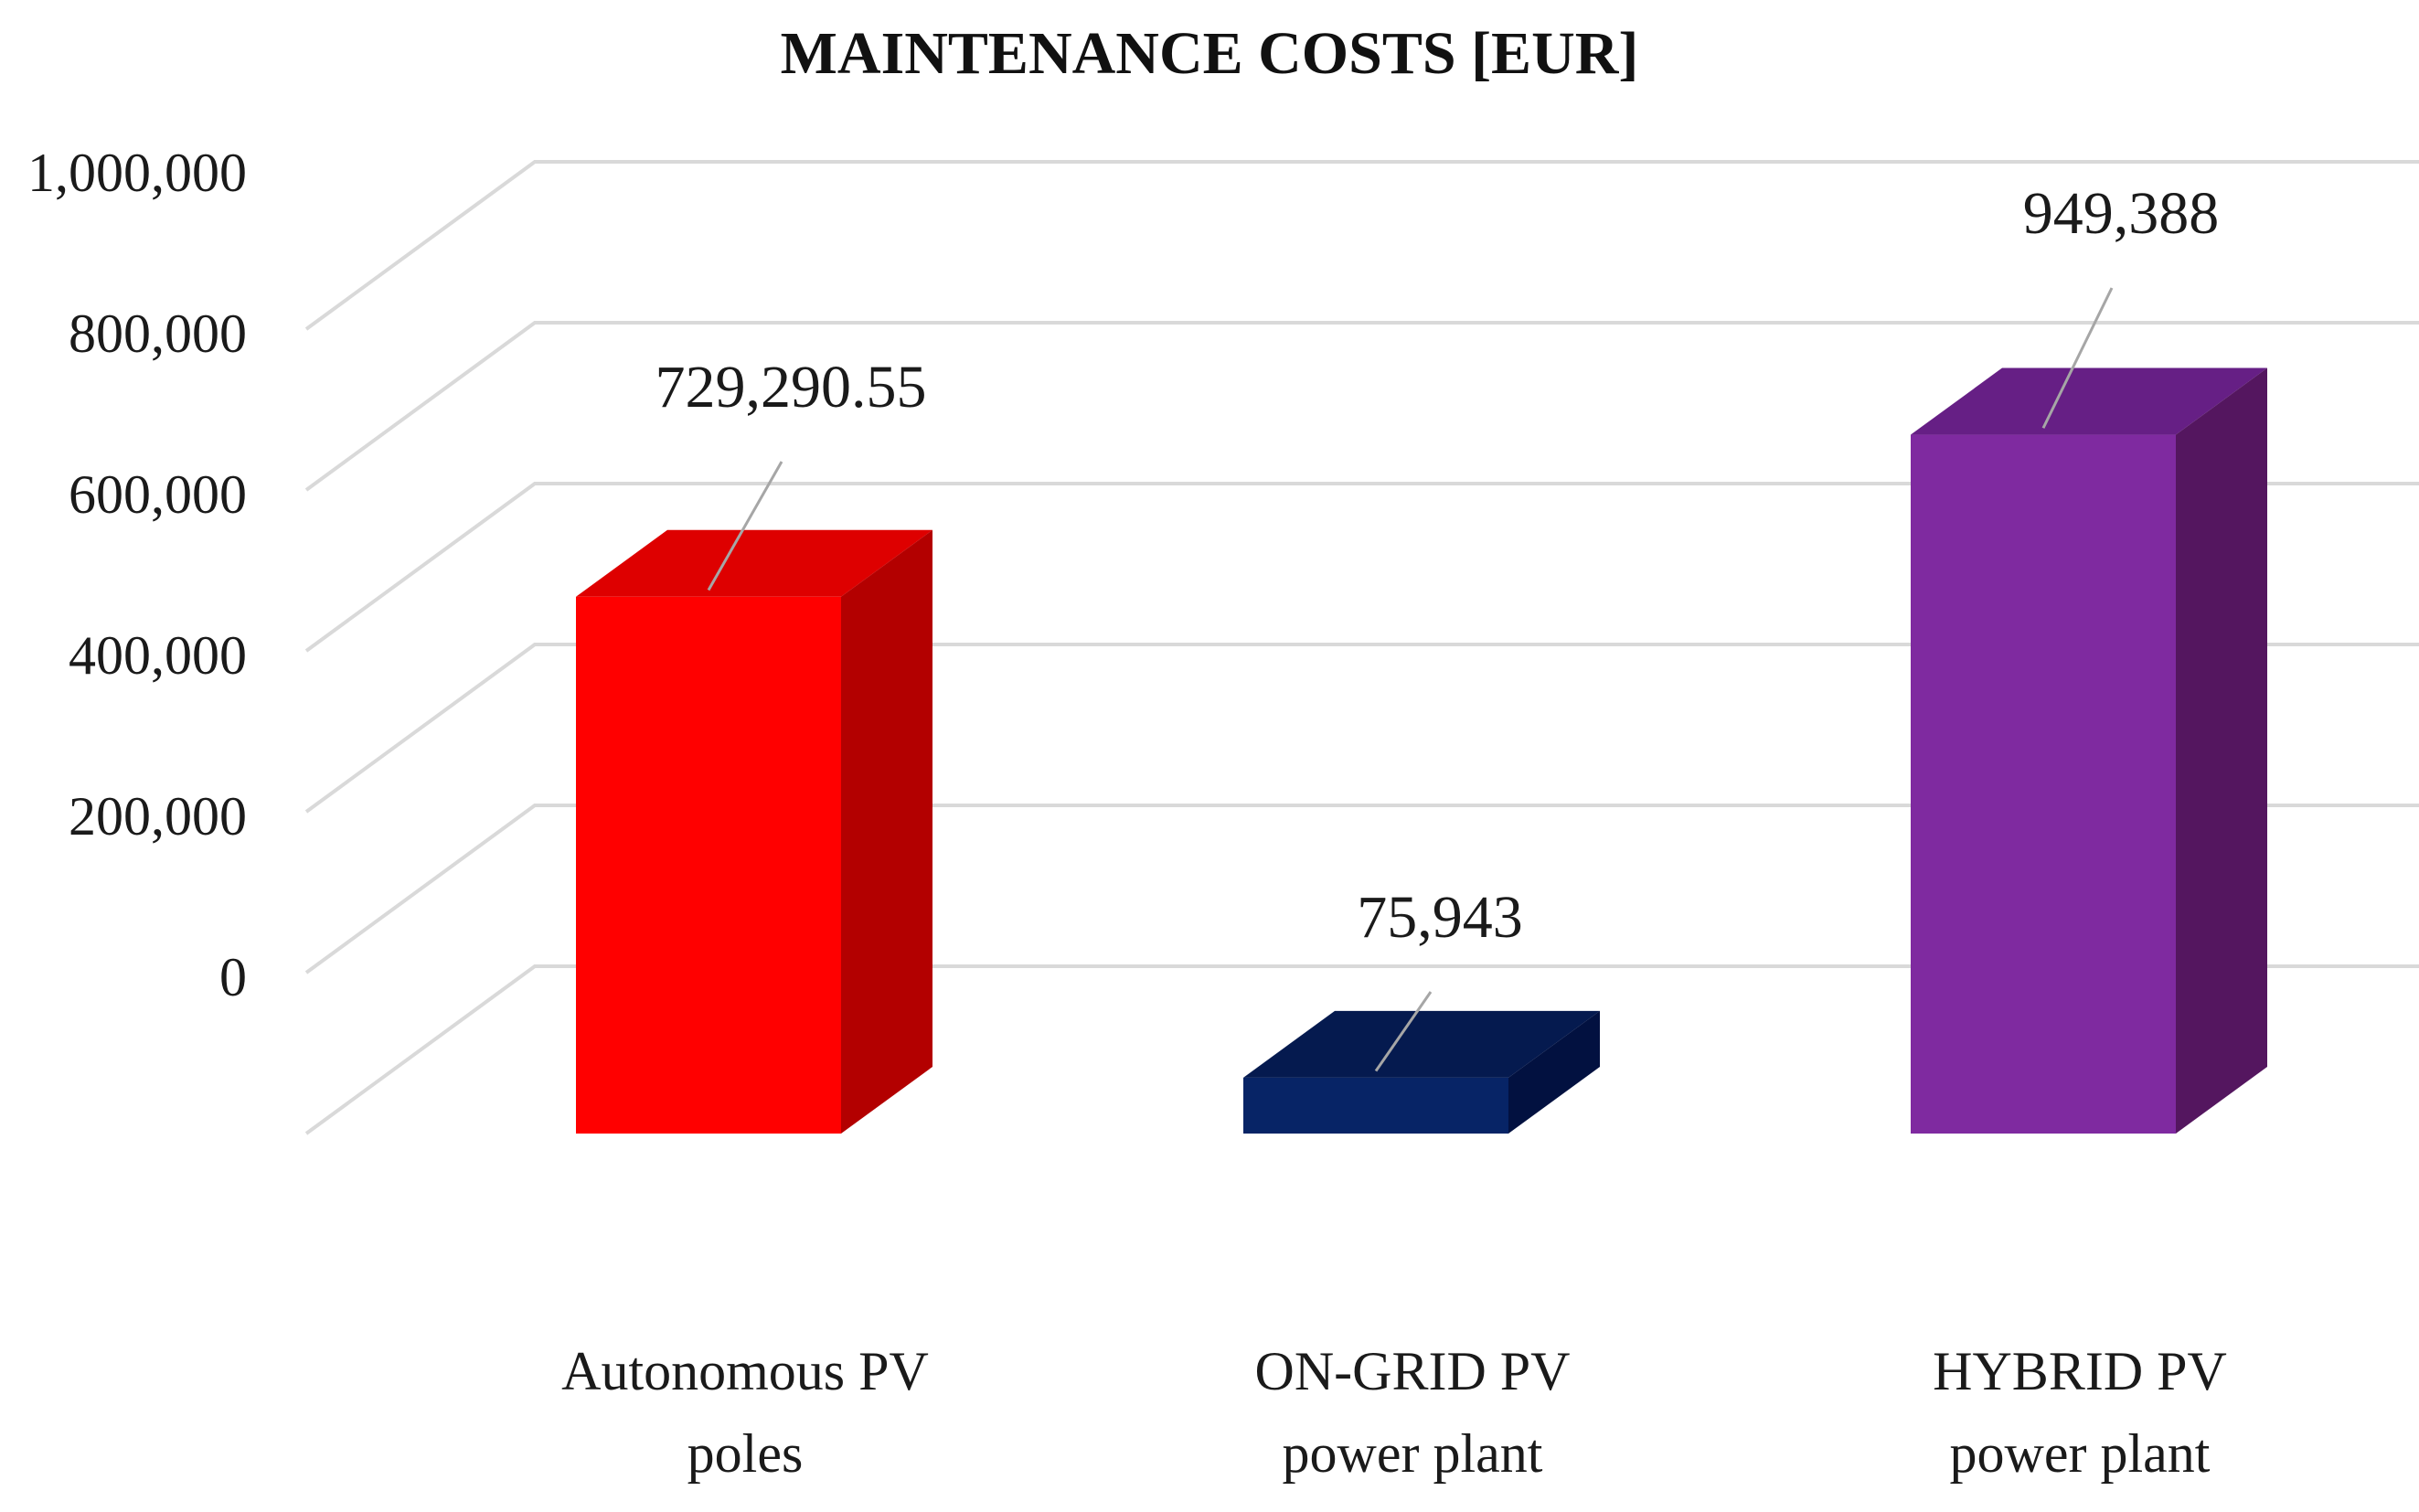 The height and width of the screenshot is (1512, 2419). What do you see at coordinates (1210, 53) in the screenshot?
I see `chart-title: MAINTENANCE COSTS [EUR]` at bounding box center [1210, 53].